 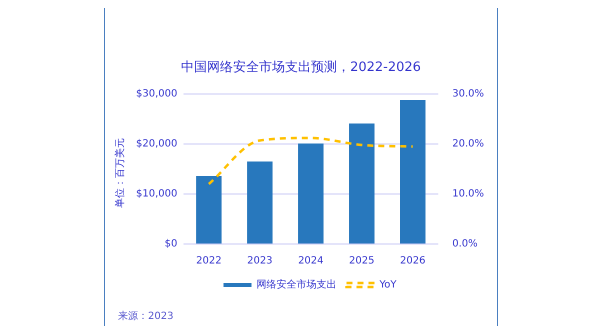 What do you see at coordinates (146, 316) in the screenshot?
I see `source-note: 来源：2023` at bounding box center [146, 316].